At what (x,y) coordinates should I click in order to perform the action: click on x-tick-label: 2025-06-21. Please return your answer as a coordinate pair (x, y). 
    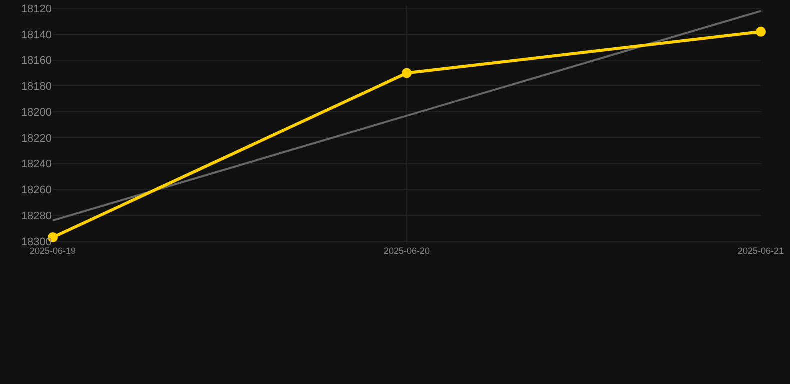
    Looking at the image, I should click on (761, 251).